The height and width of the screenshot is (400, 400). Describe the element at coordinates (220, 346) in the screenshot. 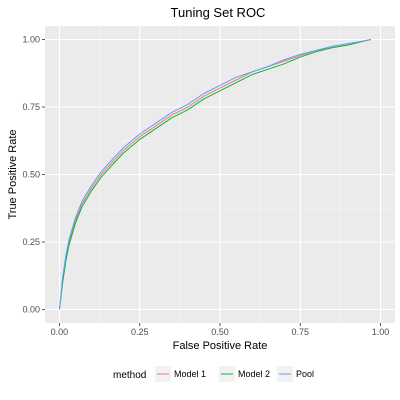

I see `x-axis-title: False Positive Rate` at that location.